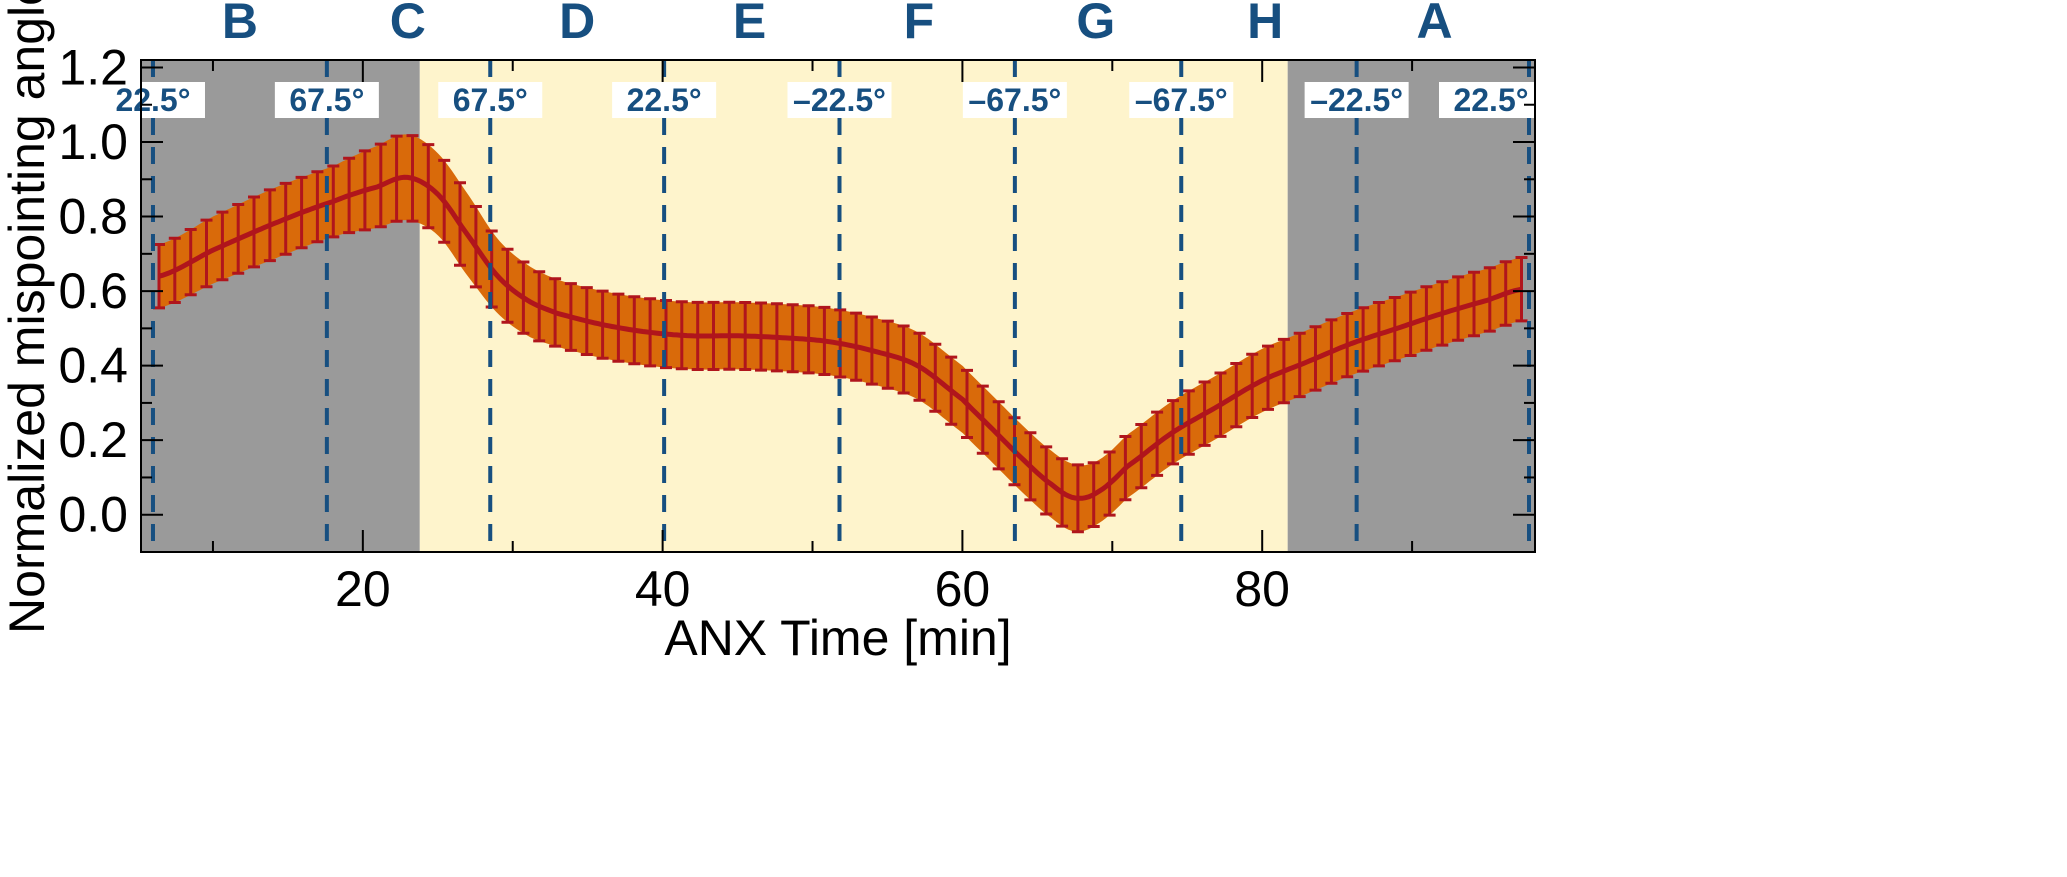 This screenshot has height=877, width=2067. What do you see at coordinates (837, 638) in the screenshot?
I see `x-axis-title: ANX Time [min]` at bounding box center [837, 638].